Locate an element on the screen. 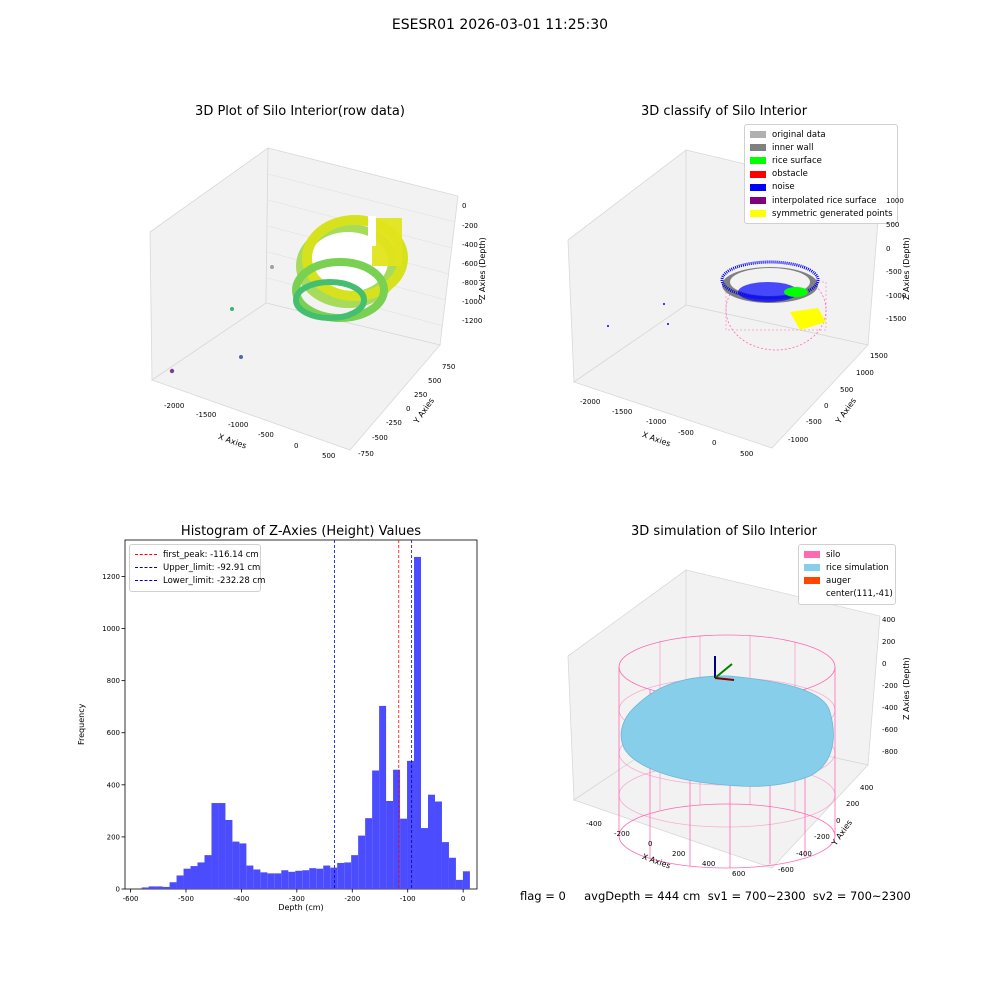  legend-label: Lower_limit: -232.28 cm is located at coordinates (214, 580).